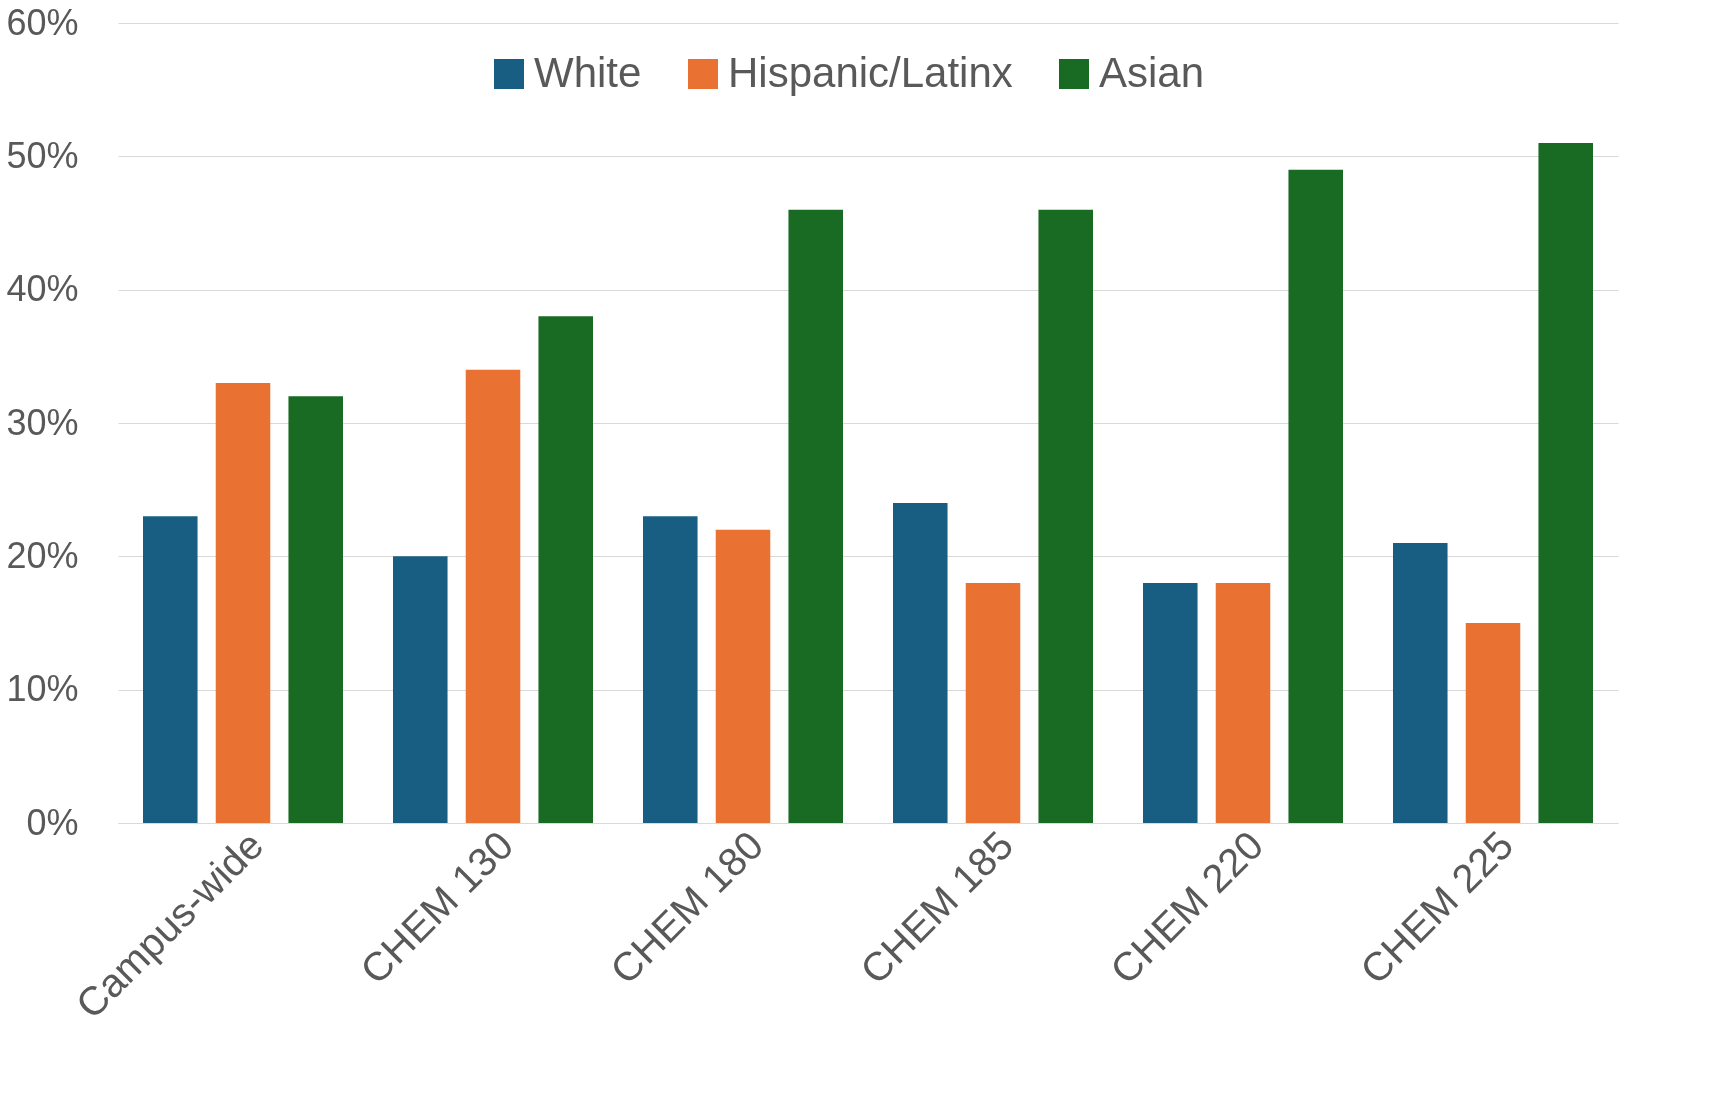  I want to click on legend-label: Asian, so click(1152, 72).